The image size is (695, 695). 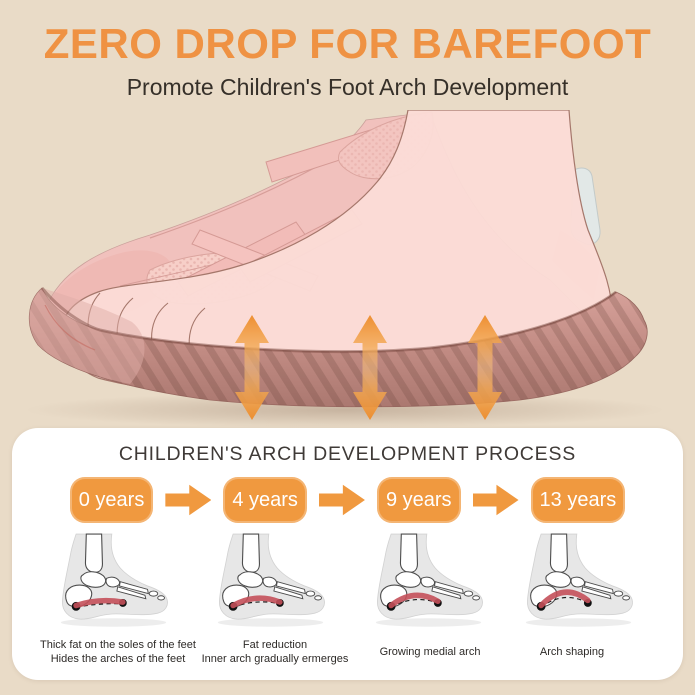 What do you see at coordinates (347, 582) in the screenshot?
I see `foot-illustrations-row` at bounding box center [347, 582].